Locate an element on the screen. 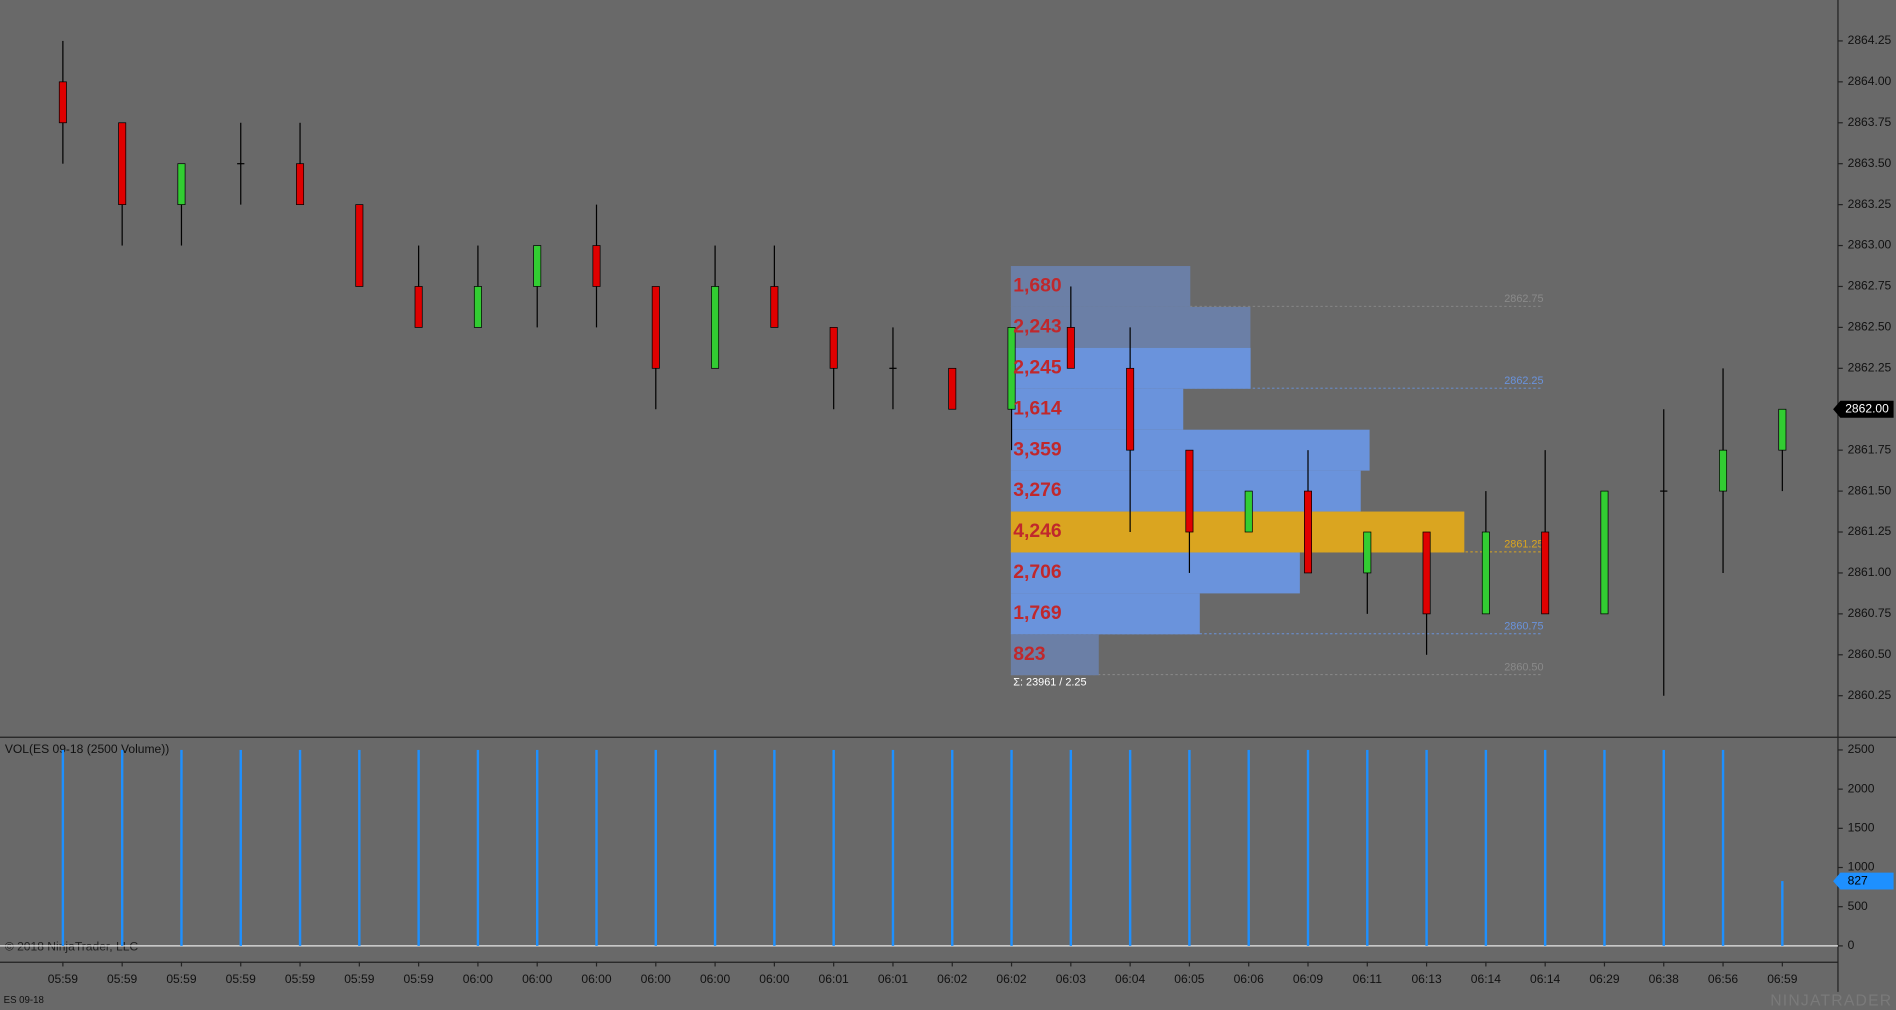  profile-label: 3,276 is located at coordinates (1037, 490).